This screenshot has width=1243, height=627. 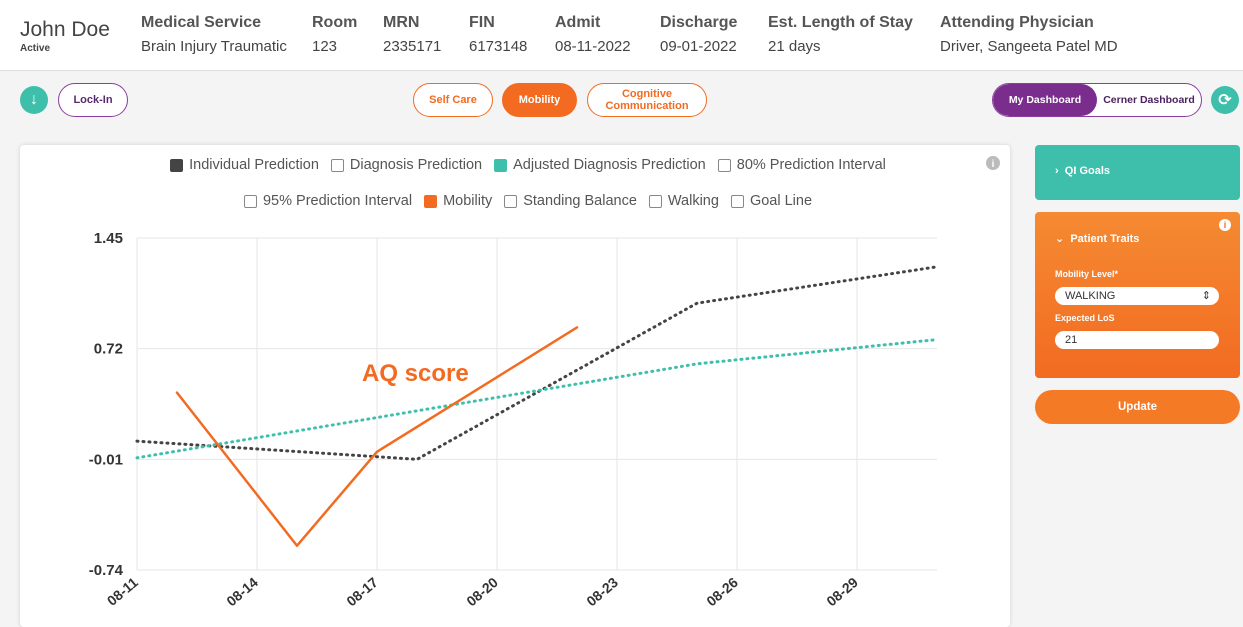 What do you see at coordinates (698, 46) in the screenshot?
I see `field-value: 09-01-2022` at bounding box center [698, 46].